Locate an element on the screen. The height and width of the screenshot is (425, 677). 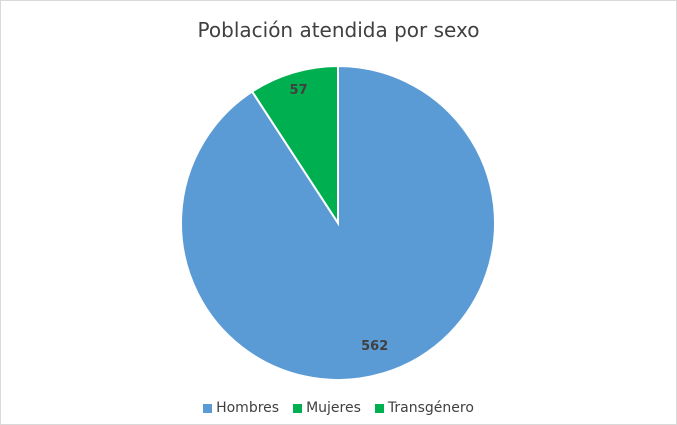
pie-slice-transgénero is located at coordinates (294, 145).